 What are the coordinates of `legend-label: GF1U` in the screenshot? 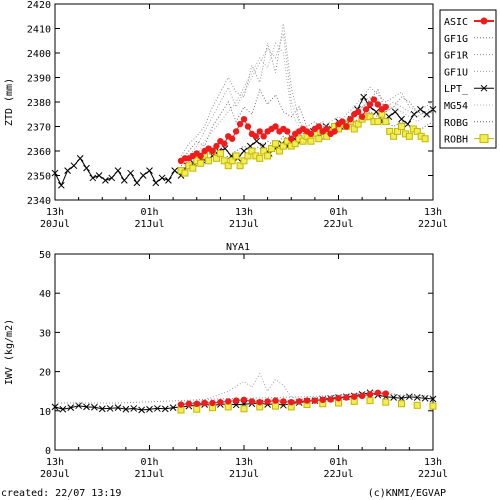 It's located at (456, 72).